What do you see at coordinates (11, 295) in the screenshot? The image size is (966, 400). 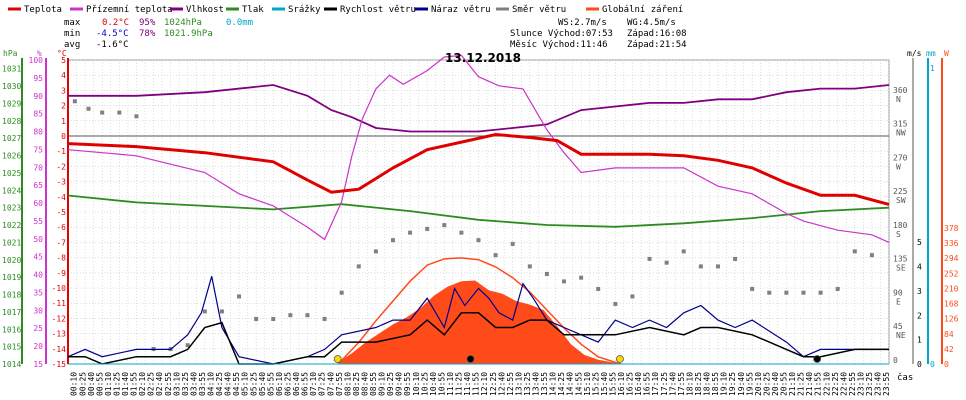 I see `hpa-tick: 1018` at bounding box center [11, 295].